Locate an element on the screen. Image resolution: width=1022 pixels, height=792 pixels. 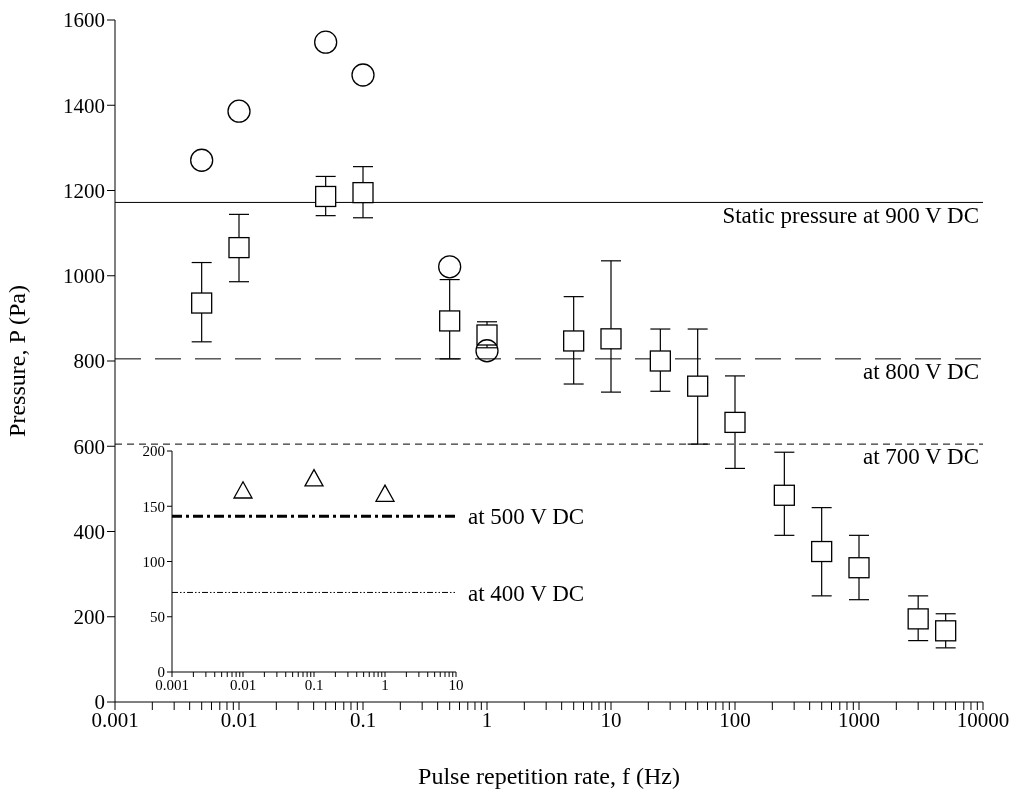
y-tick-label: 400 is located at coordinates (89, 531).